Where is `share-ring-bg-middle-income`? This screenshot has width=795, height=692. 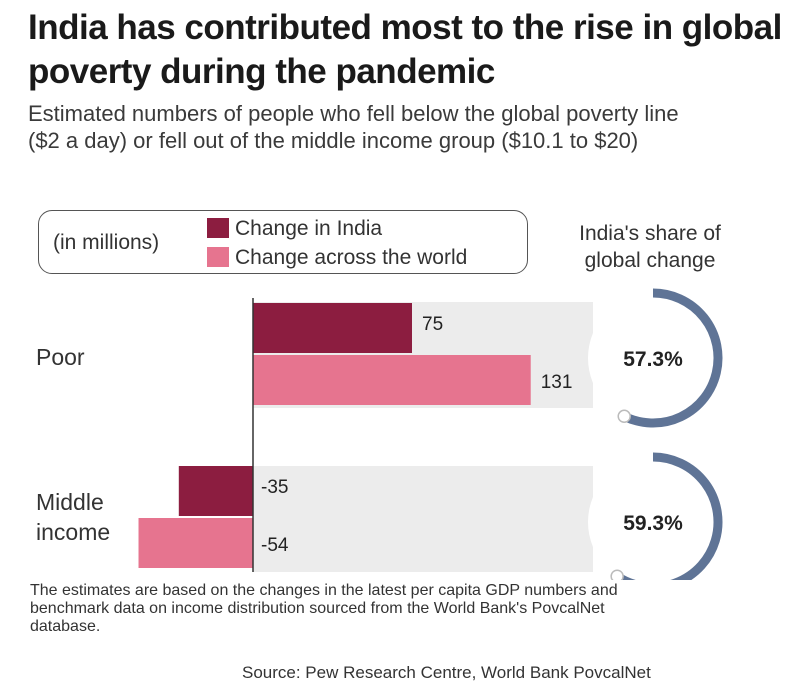
share-ring-bg-middle-income is located at coordinates (653, 518).